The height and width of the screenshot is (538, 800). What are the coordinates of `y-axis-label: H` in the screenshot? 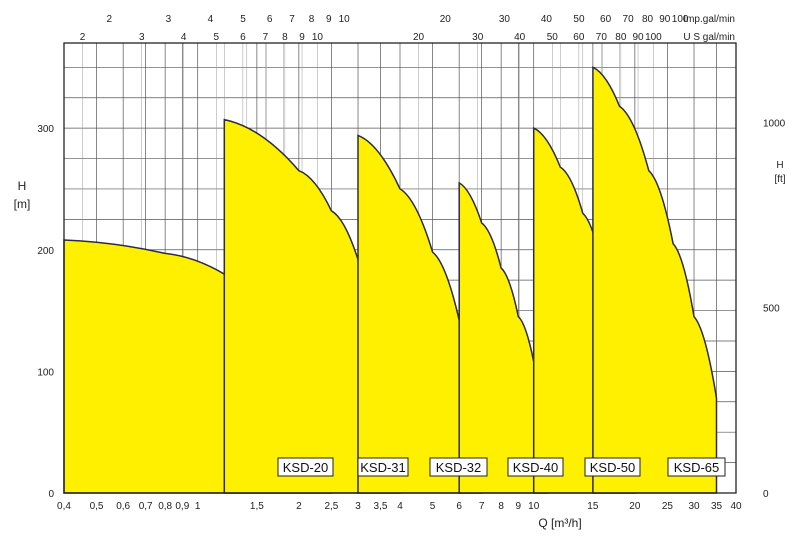 It's located at (22, 186).